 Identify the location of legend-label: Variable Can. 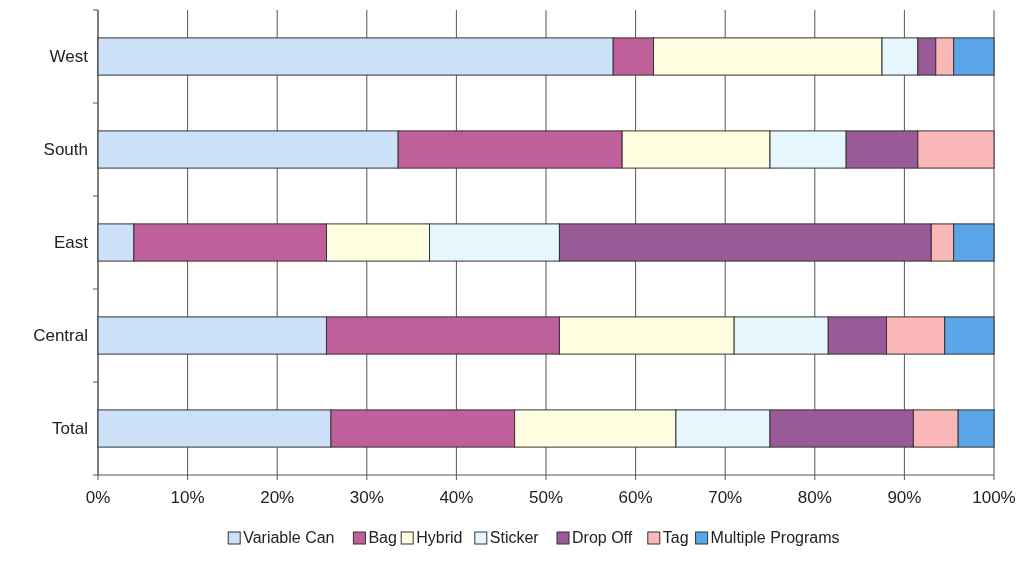
(289, 537).